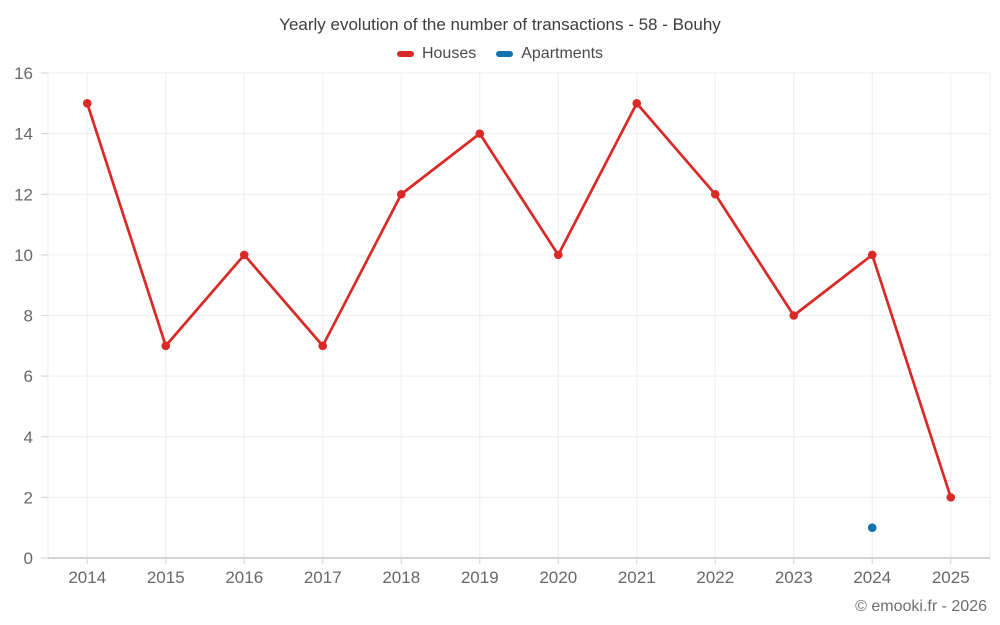 This screenshot has width=1000, height=625. What do you see at coordinates (28, 497) in the screenshot?
I see `y-tick-label: 2` at bounding box center [28, 497].